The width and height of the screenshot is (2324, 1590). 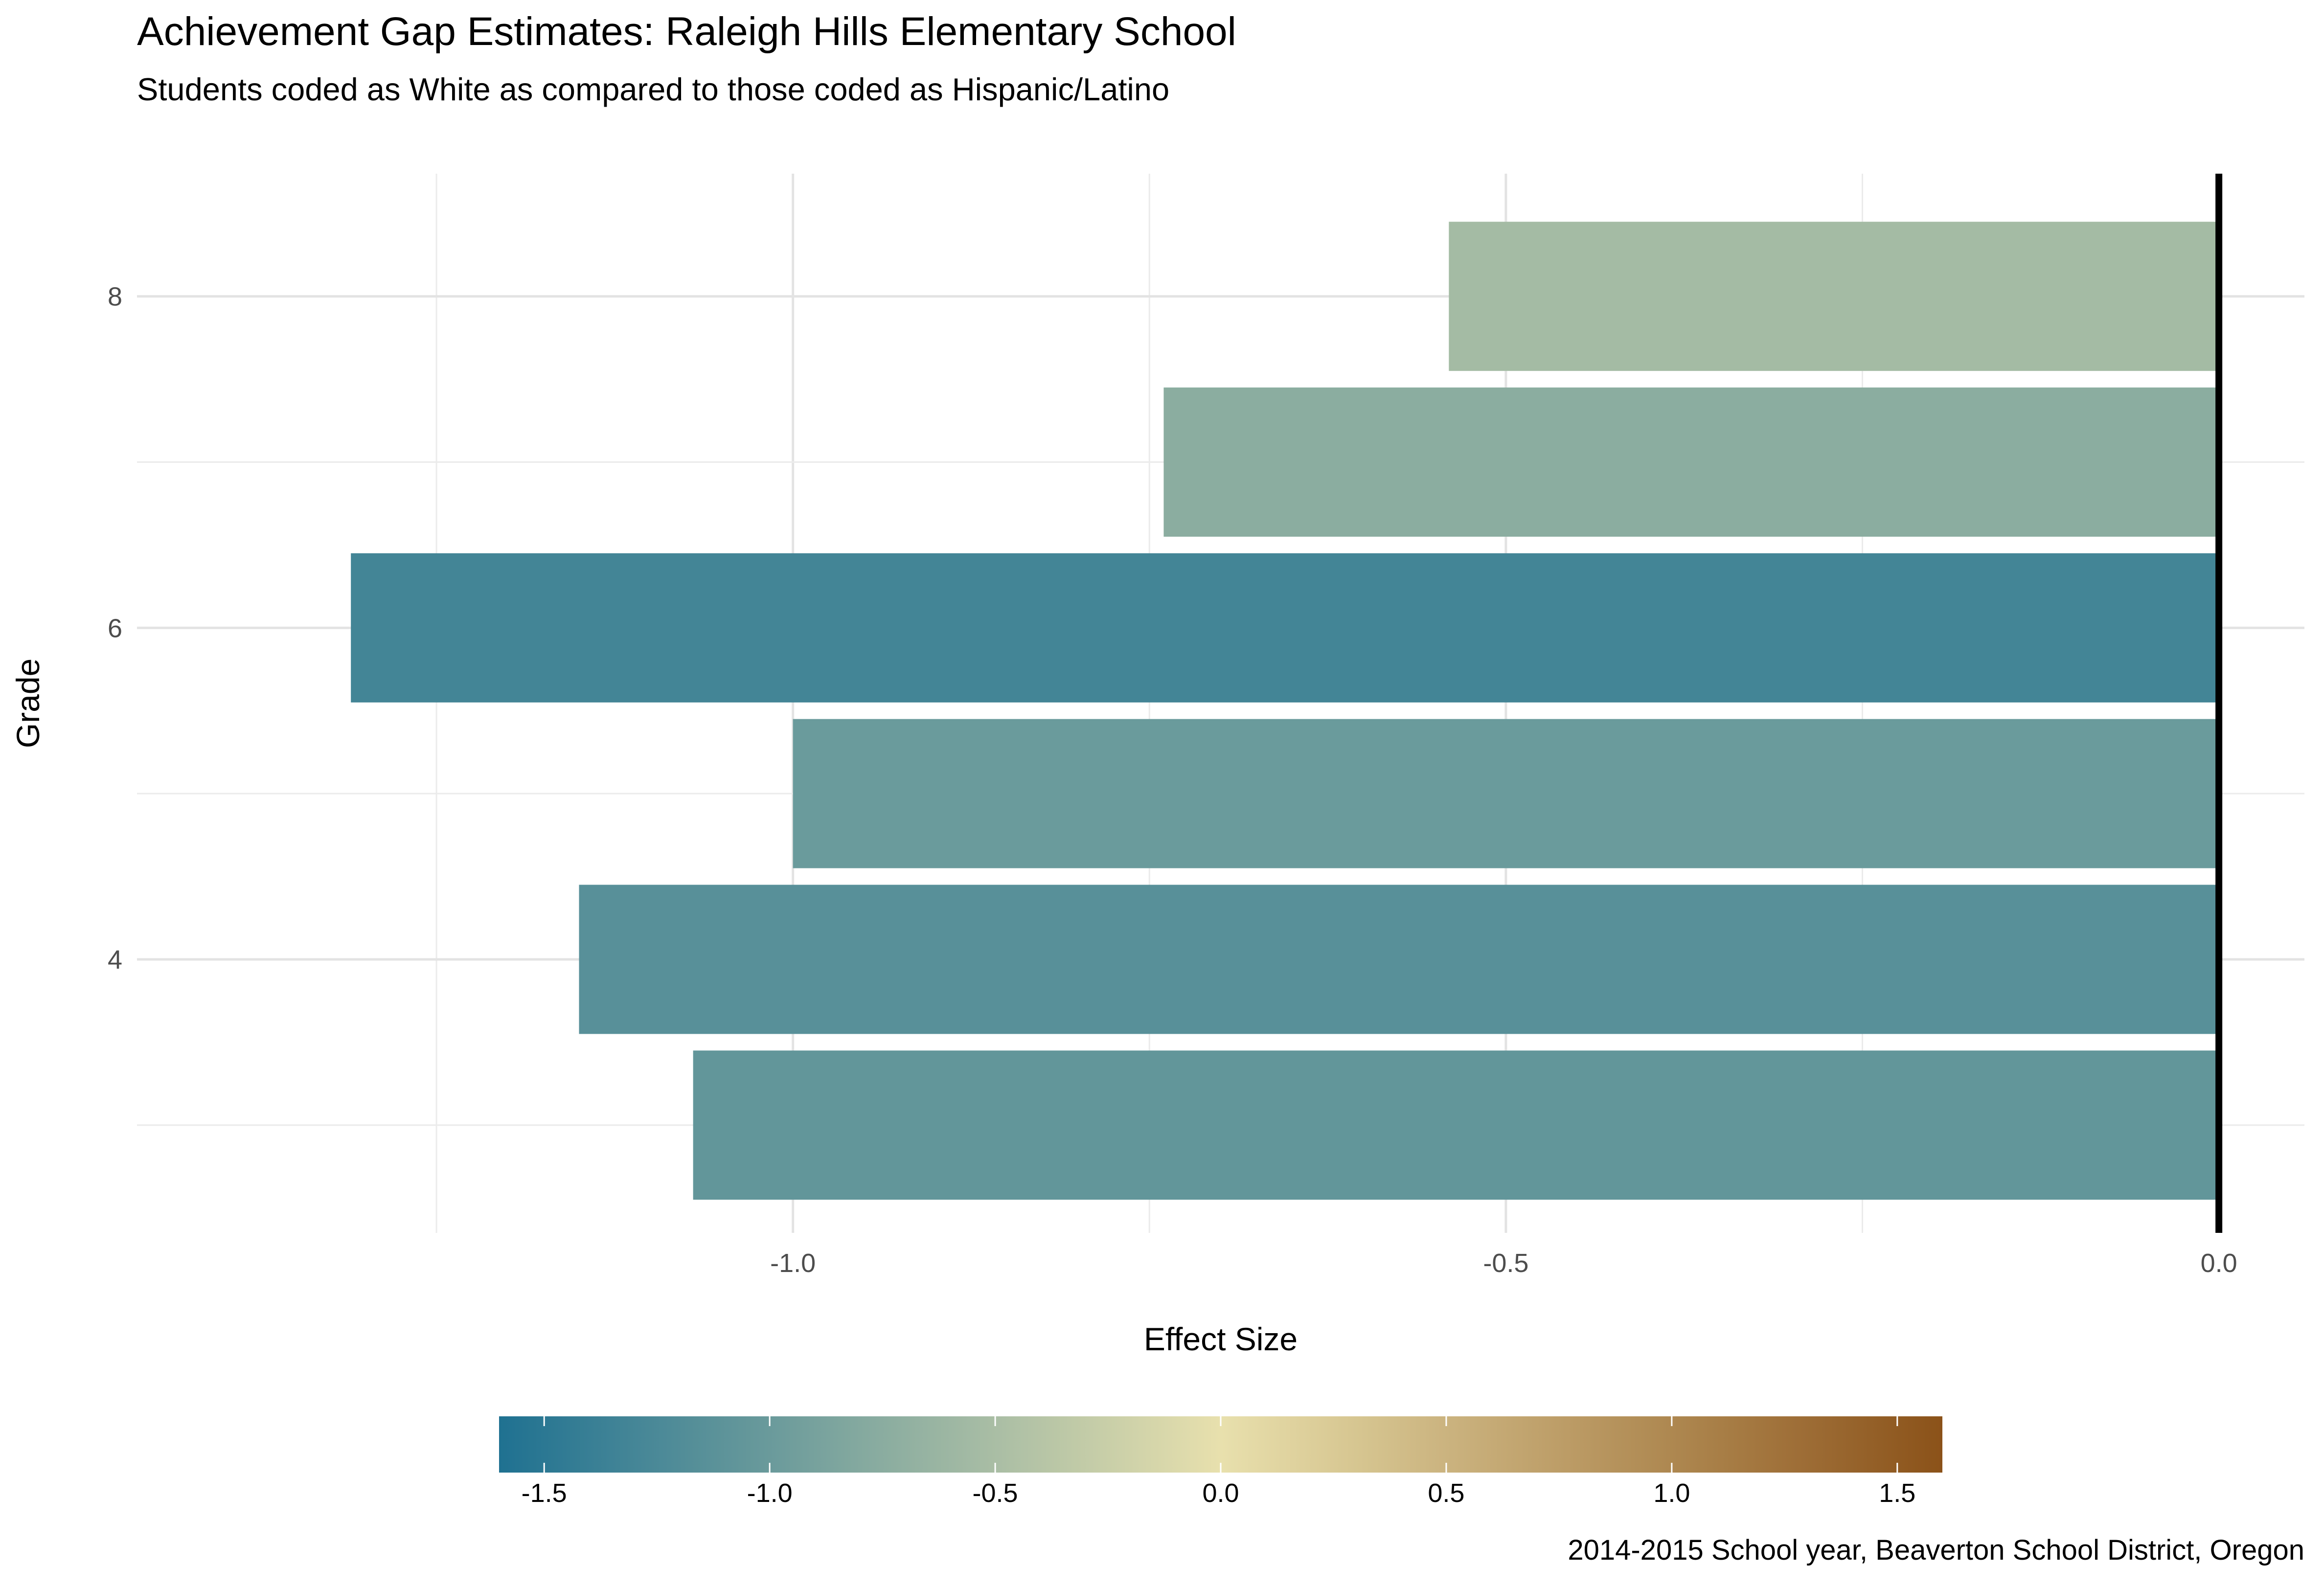 What do you see at coordinates (770, 1493) in the screenshot?
I see `legend-tick-label: -1.0` at bounding box center [770, 1493].